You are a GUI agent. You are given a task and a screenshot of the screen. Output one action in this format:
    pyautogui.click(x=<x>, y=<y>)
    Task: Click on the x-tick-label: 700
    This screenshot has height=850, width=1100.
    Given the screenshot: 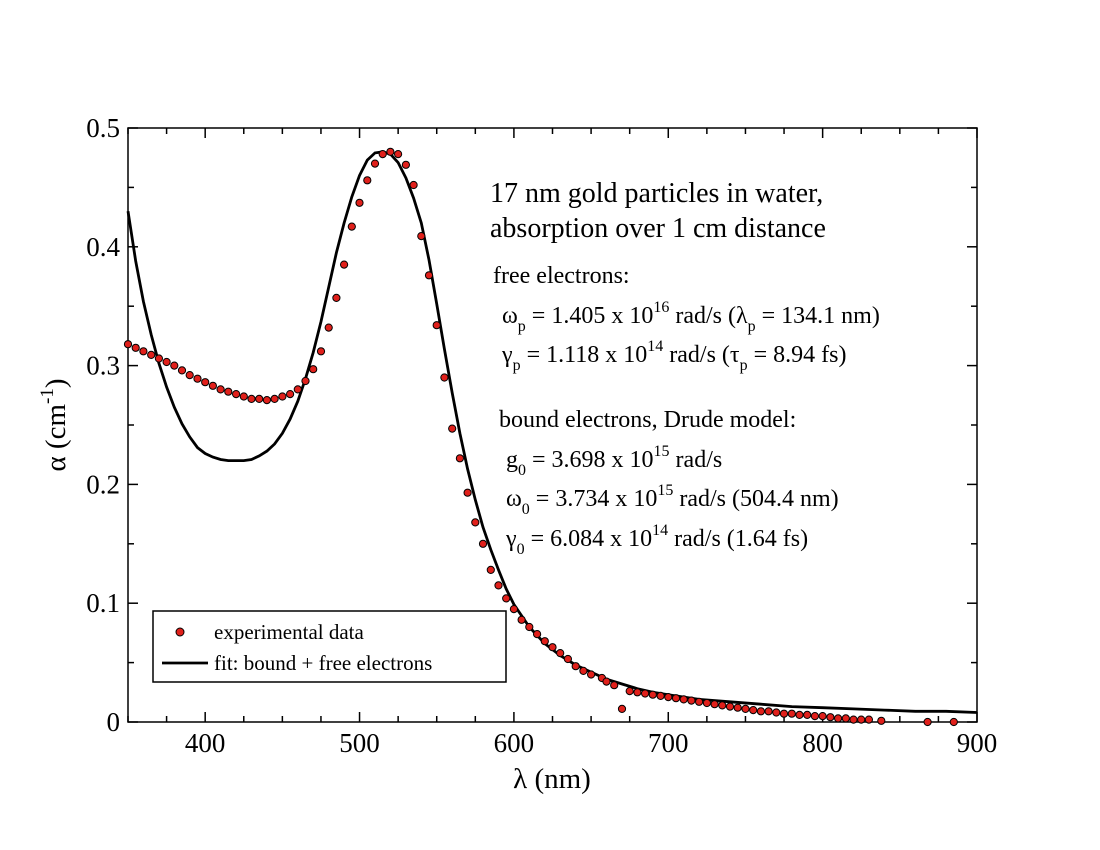 What is the action you would take?
    pyautogui.click(x=668, y=743)
    